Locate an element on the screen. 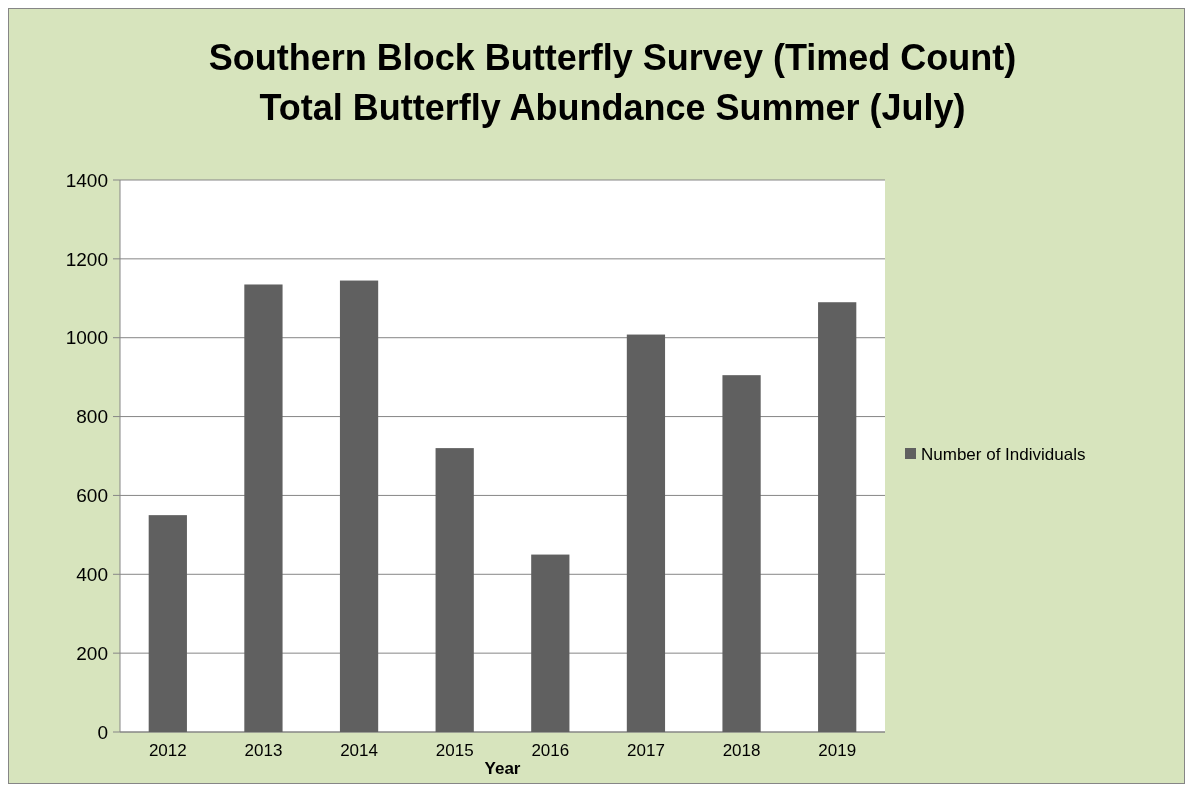 This screenshot has height=792, width=1193. y-tick-label: 1000 is located at coordinates (86, 338).